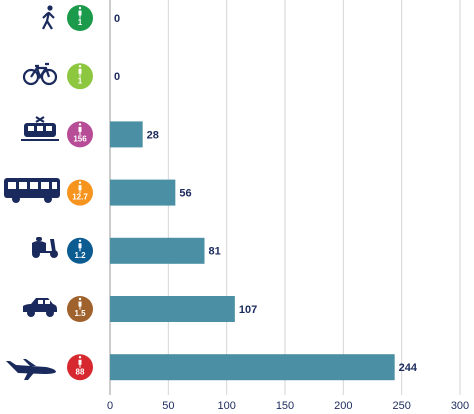 Image resolution: width=474 pixels, height=414 pixels. Describe the element at coordinates (408, 368) in the screenshot. I see `value-label: 244` at that location.